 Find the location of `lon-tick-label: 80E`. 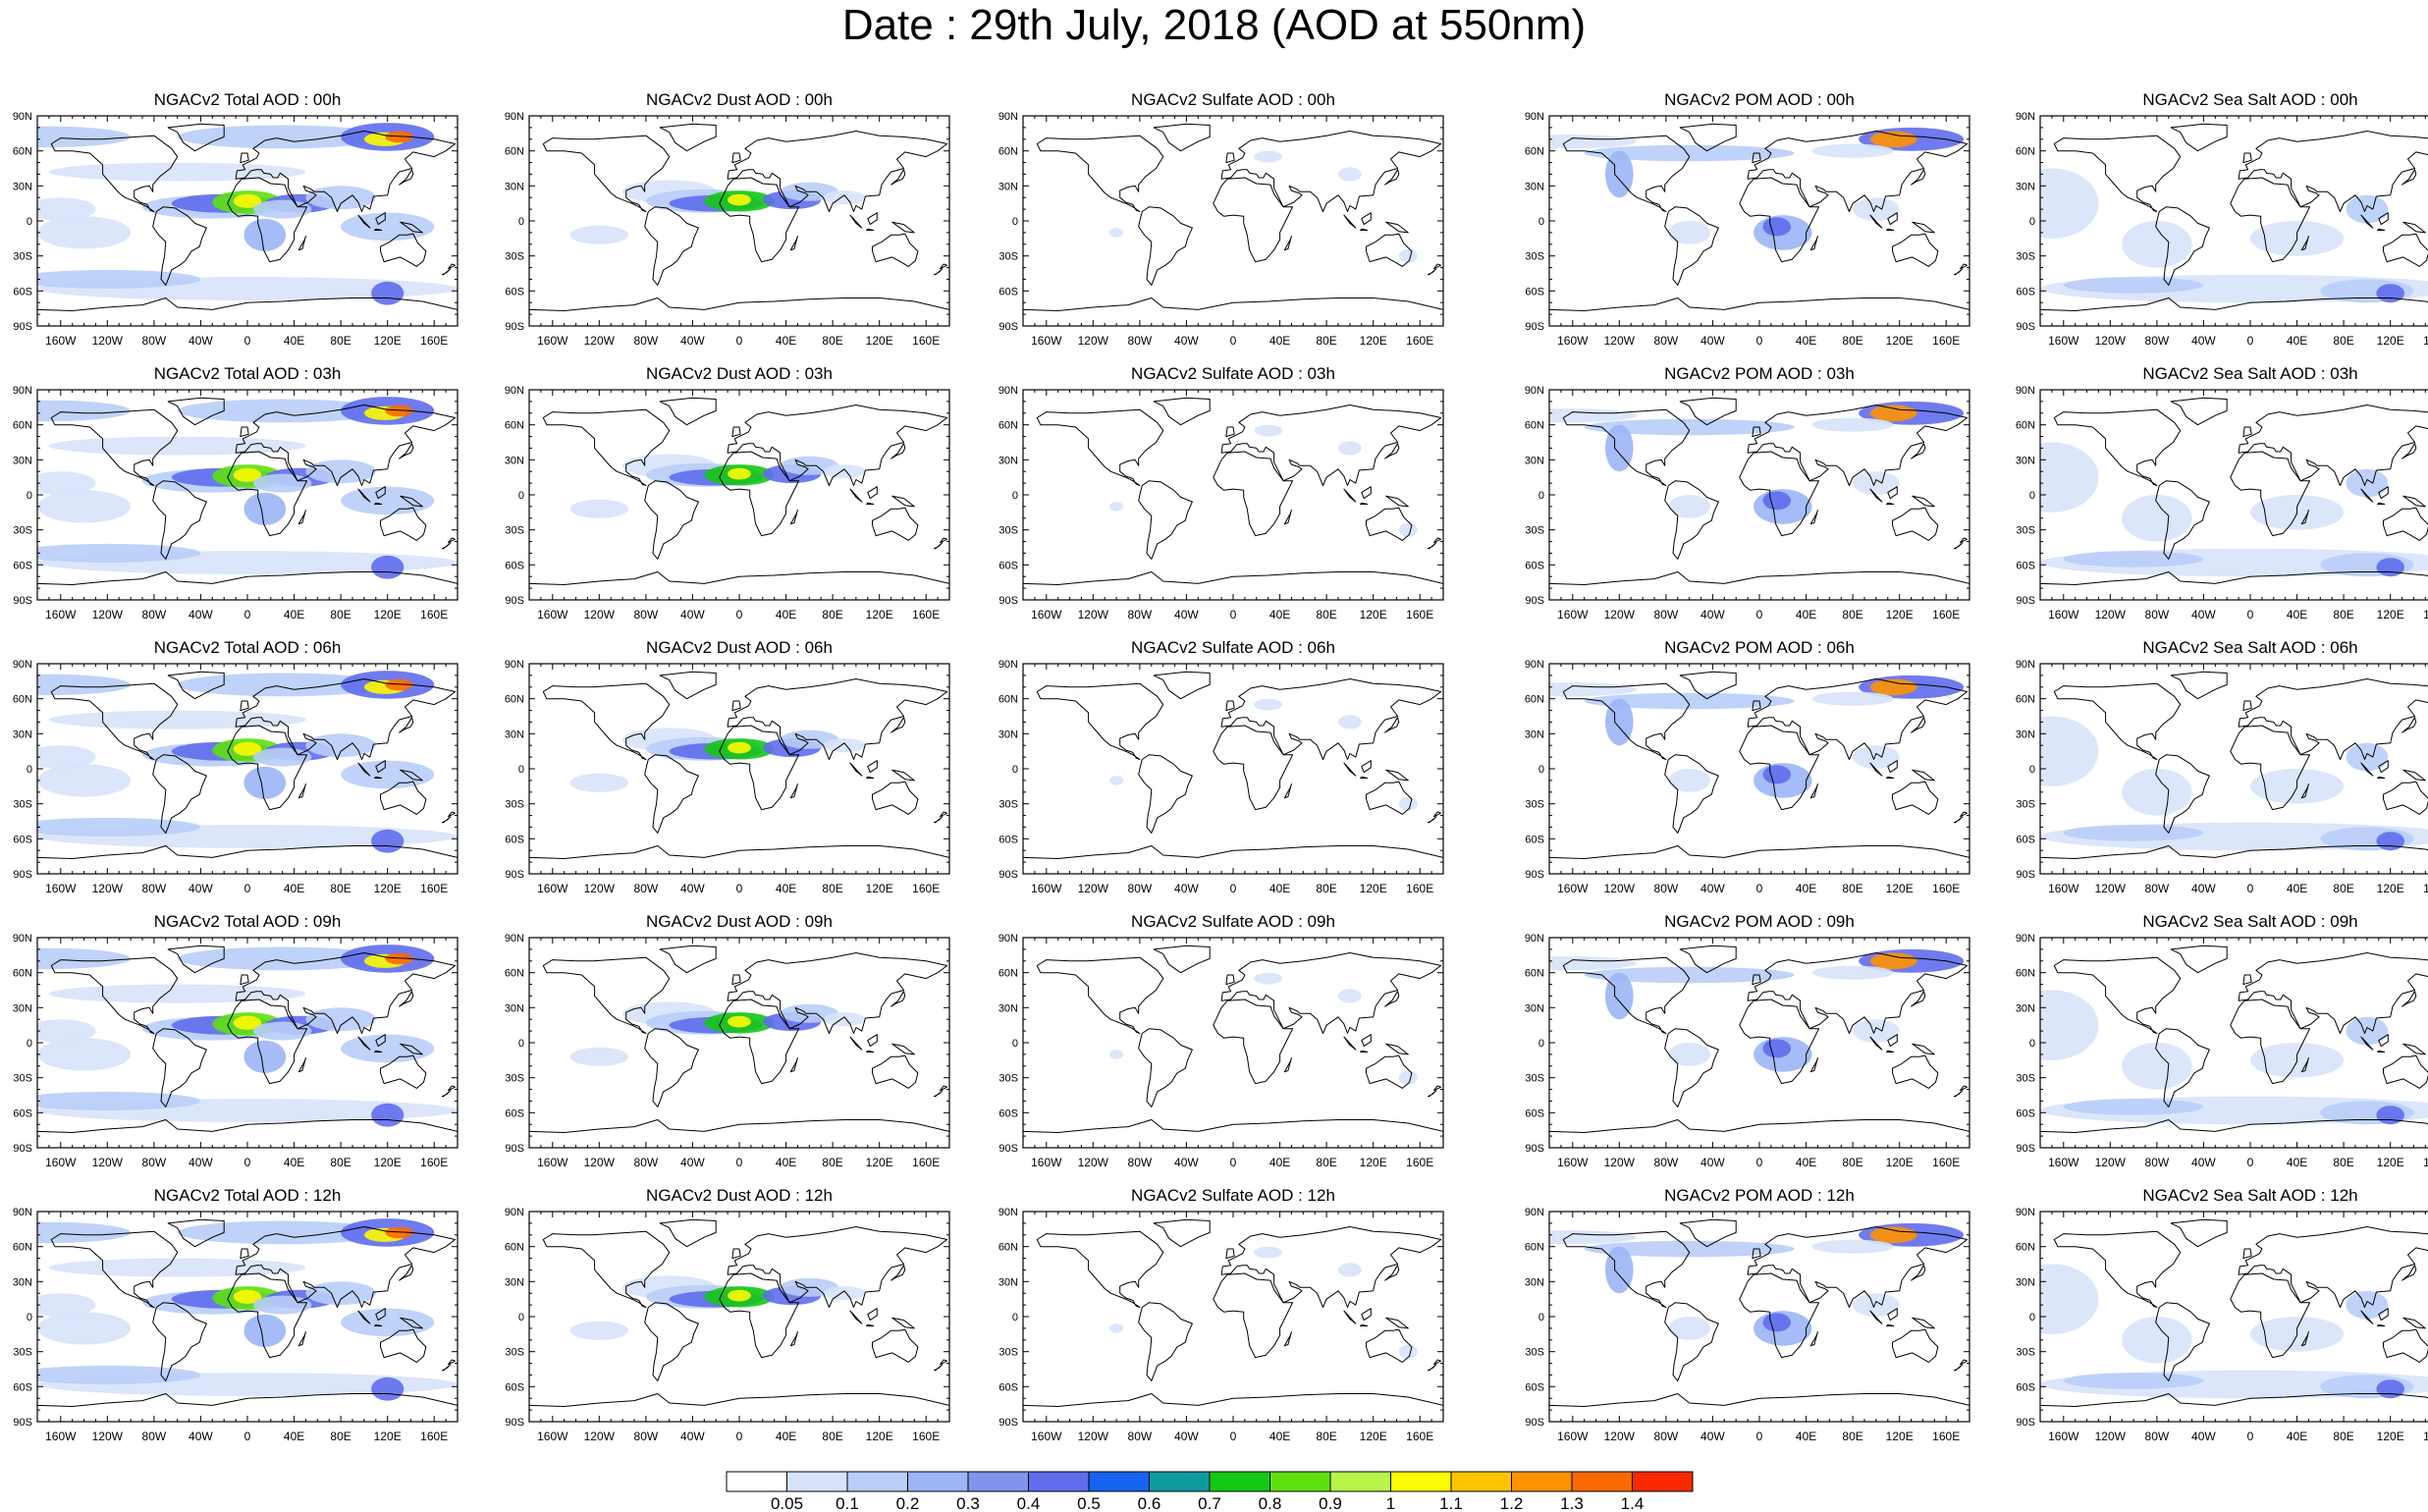

lon-tick-label: 80E is located at coordinates (1326, 889).